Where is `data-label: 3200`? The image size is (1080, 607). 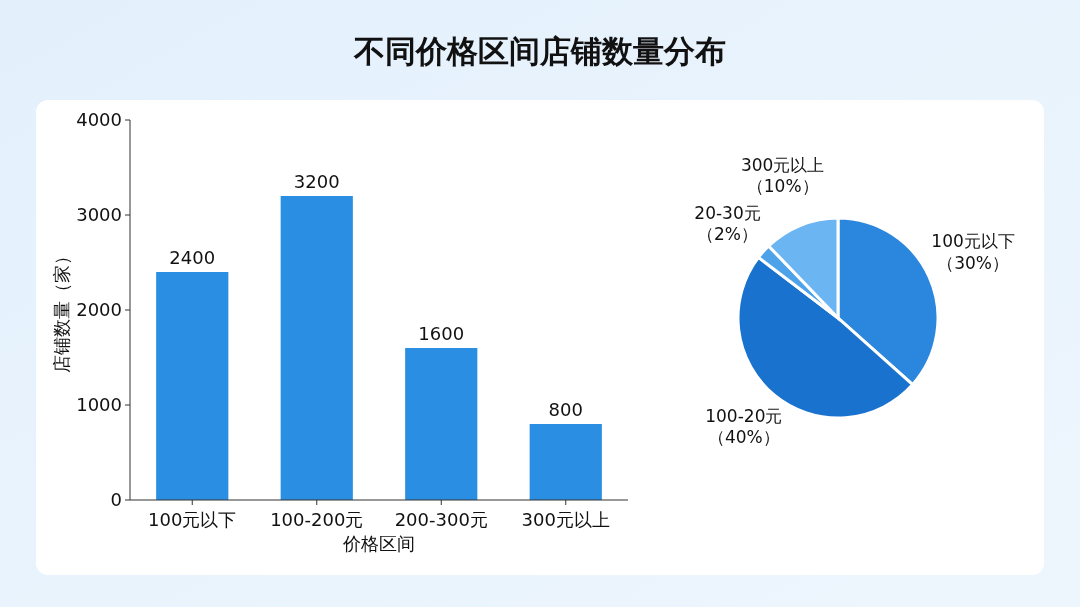 data-label: 3200 is located at coordinates (316, 181).